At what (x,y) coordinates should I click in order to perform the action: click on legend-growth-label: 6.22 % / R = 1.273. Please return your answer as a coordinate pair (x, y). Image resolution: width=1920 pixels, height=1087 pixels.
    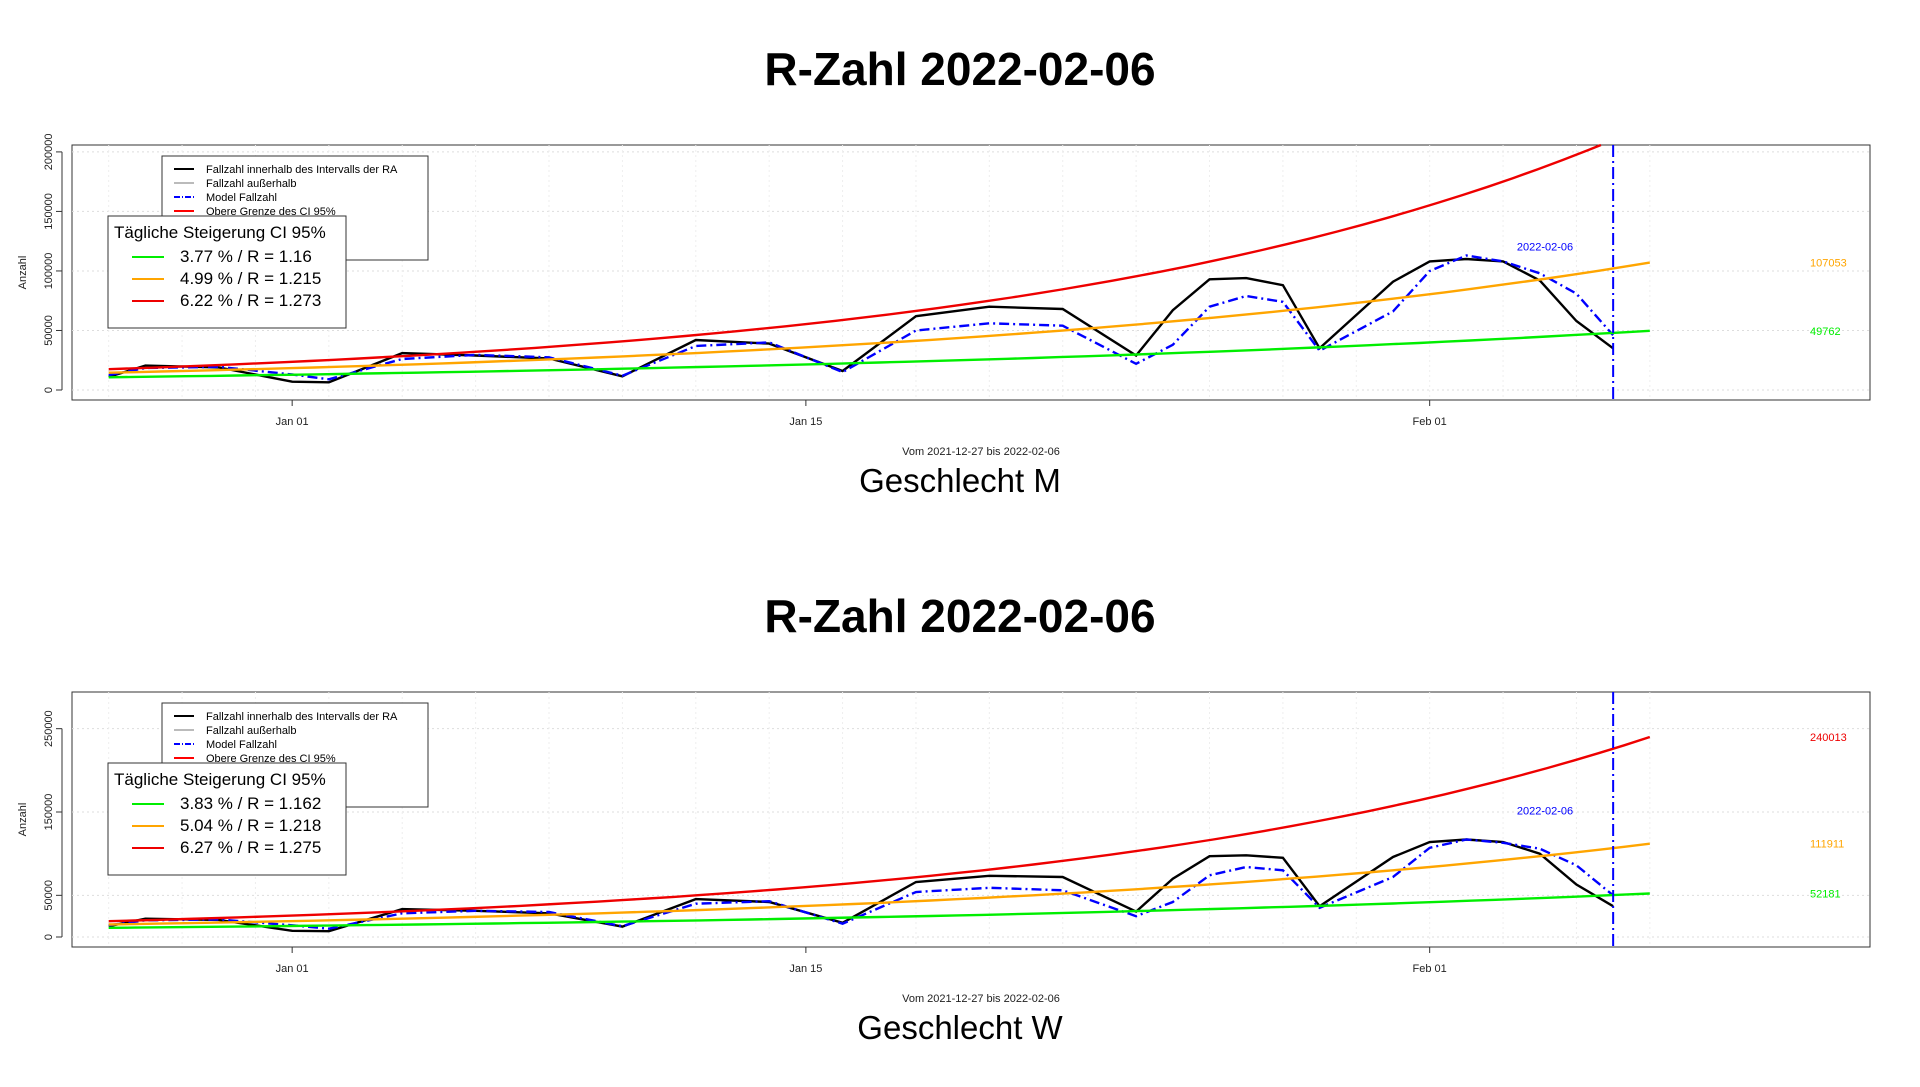
    Looking at the image, I should click on (250, 300).